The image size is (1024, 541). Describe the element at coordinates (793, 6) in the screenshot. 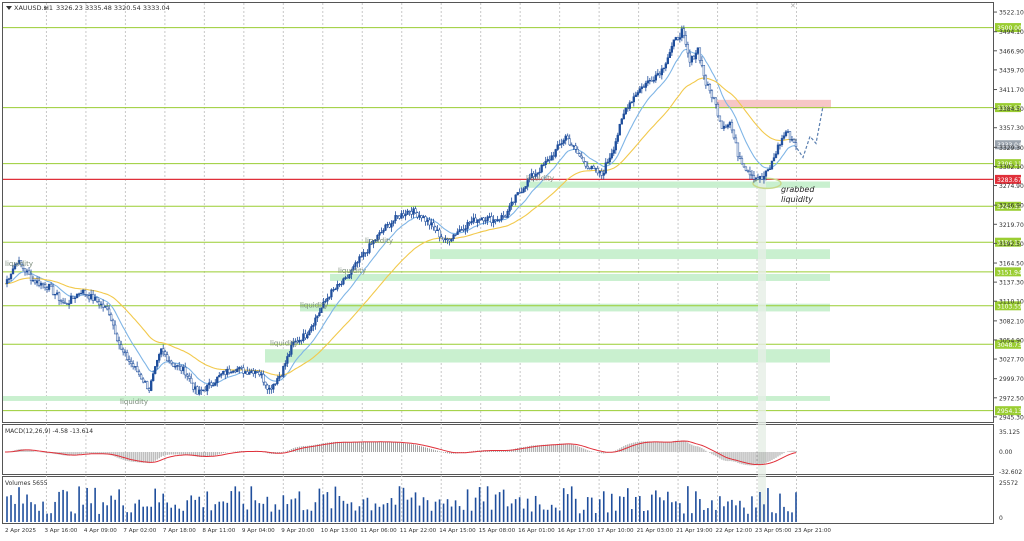

I see `close-icon: ✕` at that location.